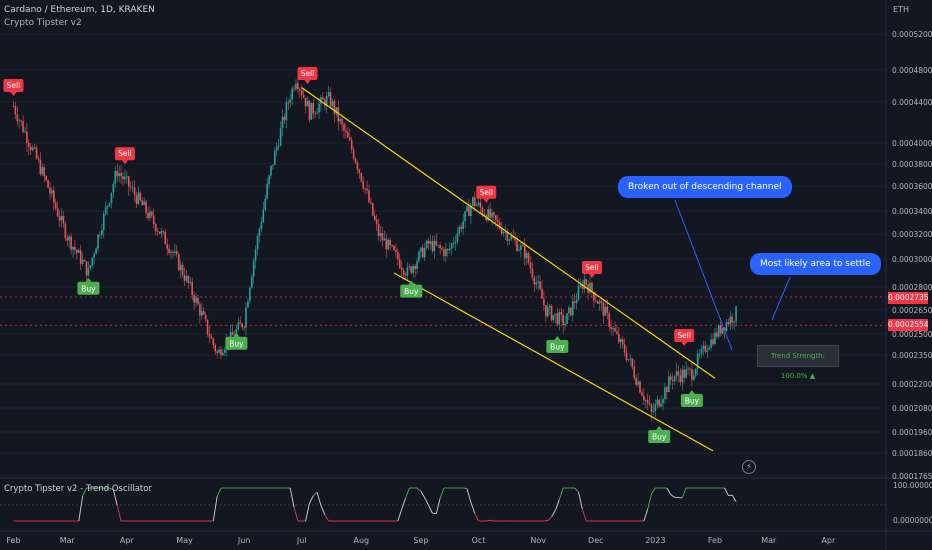 This screenshot has width=932, height=550. I want to click on x-tick-label: May, so click(184, 540).